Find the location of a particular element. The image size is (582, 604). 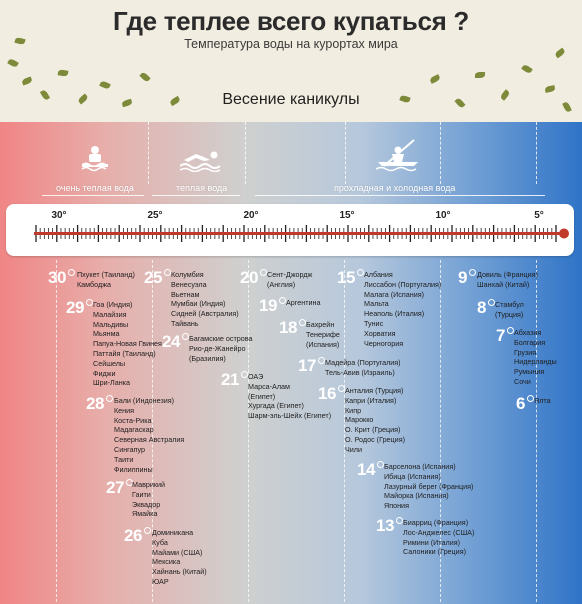

place-name: Маврикий is located at coordinates (149, 484).